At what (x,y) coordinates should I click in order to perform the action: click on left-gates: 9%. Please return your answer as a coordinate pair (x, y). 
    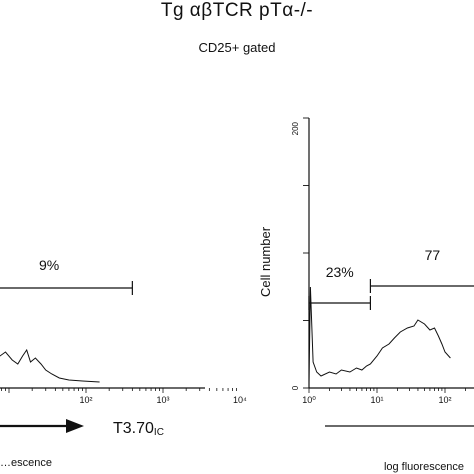
    Looking at the image, I should click on (66, 276).